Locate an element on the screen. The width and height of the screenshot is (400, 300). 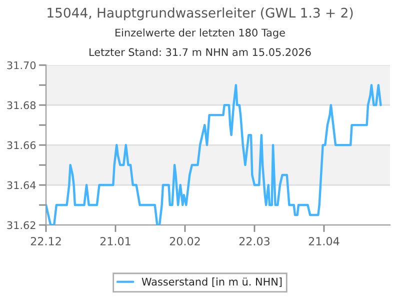
x-tick-label: 22.12 is located at coordinates (45, 241).